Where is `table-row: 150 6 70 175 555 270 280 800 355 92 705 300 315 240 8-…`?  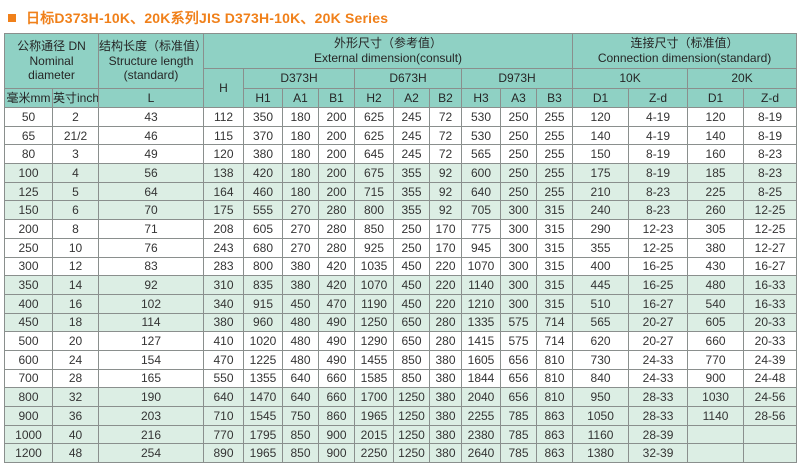
table-row: 150 6 70 175 555 270 280 800 355 92 705 300 315 240 8-… is located at coordinates (401, 210).